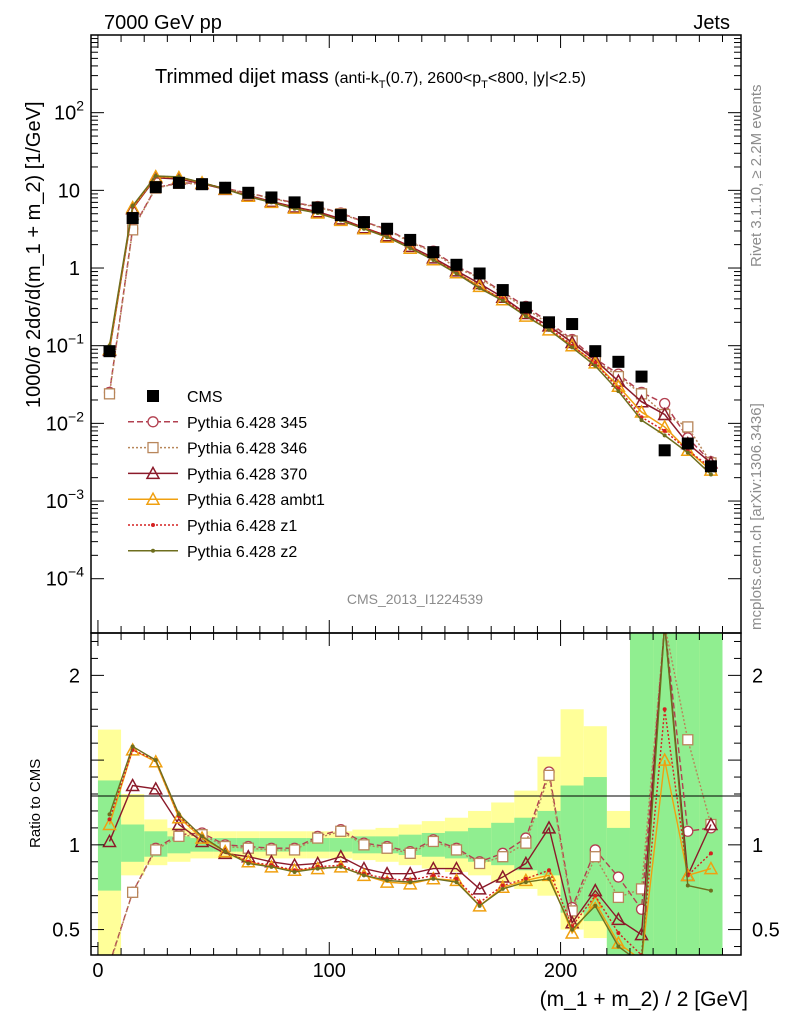 The image size is (786, 1024). Describe the element at coordinates (256, 500) in the screenshot. I see `legend-label: Pythia 6.428 ambt1` at that location.